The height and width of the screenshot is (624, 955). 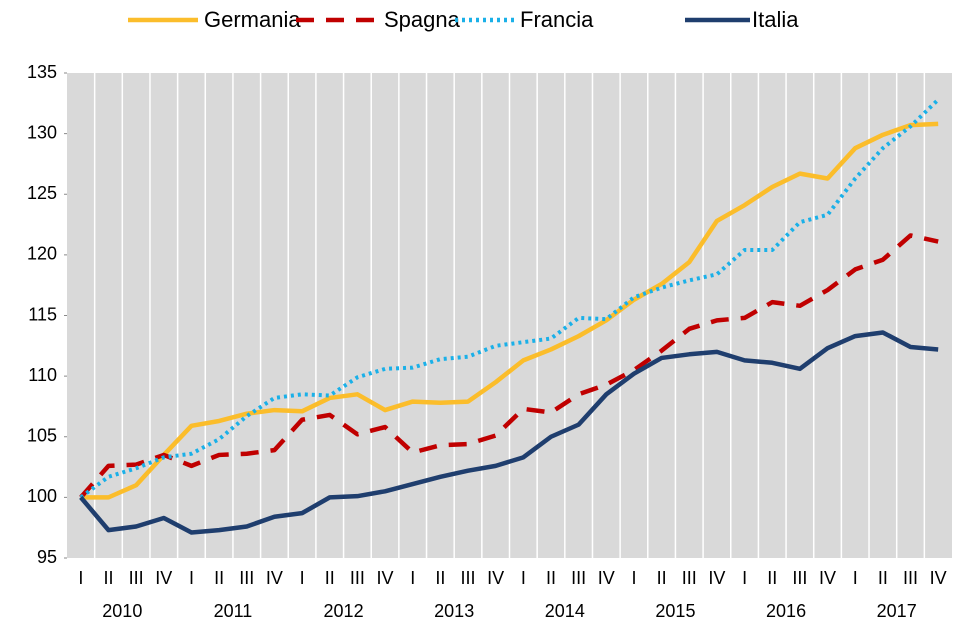 I want to click on legend-label: Germania, so click(x=252, y=19).